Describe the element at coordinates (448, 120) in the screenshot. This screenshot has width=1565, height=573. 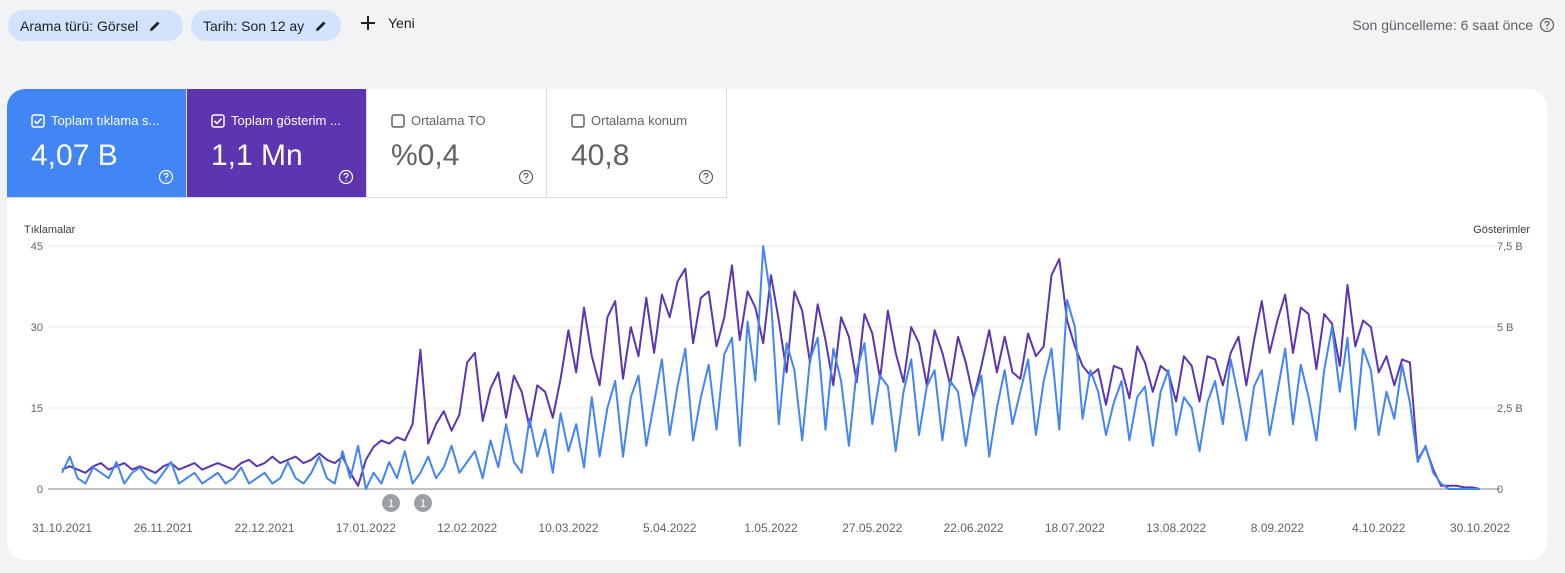
I see `metric-label: Ortalama TO` at that location.